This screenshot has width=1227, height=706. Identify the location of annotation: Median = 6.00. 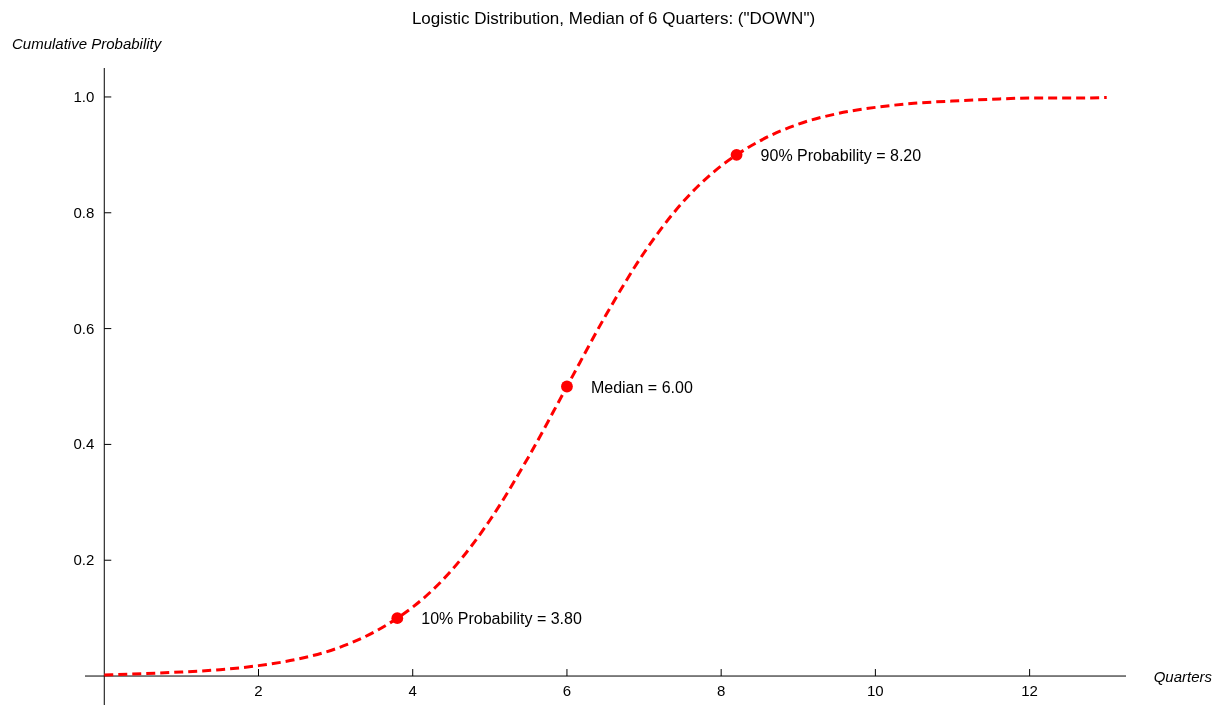
(641, 387).